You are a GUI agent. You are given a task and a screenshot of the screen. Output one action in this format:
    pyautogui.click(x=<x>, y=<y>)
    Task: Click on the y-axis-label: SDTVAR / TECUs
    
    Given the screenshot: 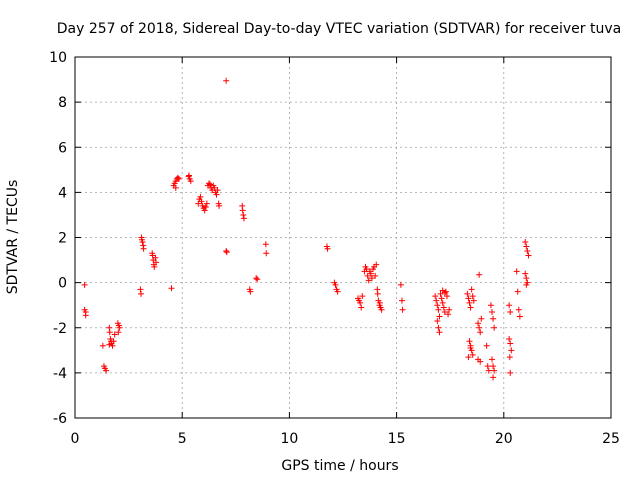 What is the action you would take?
    pyautogui.click(x=13, y=237)
    